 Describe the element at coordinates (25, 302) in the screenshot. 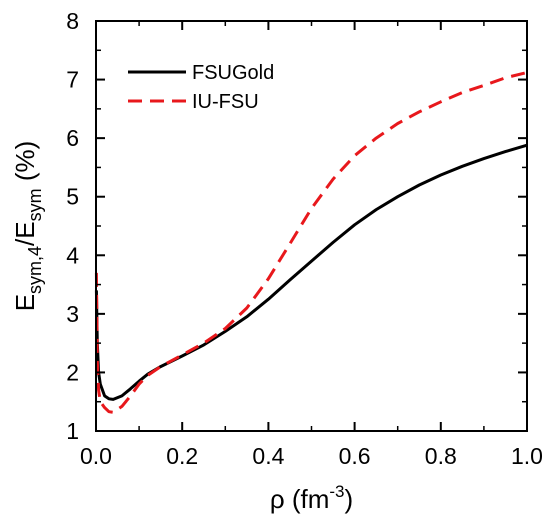

I see `y-axis-title-e1: E` at that location.